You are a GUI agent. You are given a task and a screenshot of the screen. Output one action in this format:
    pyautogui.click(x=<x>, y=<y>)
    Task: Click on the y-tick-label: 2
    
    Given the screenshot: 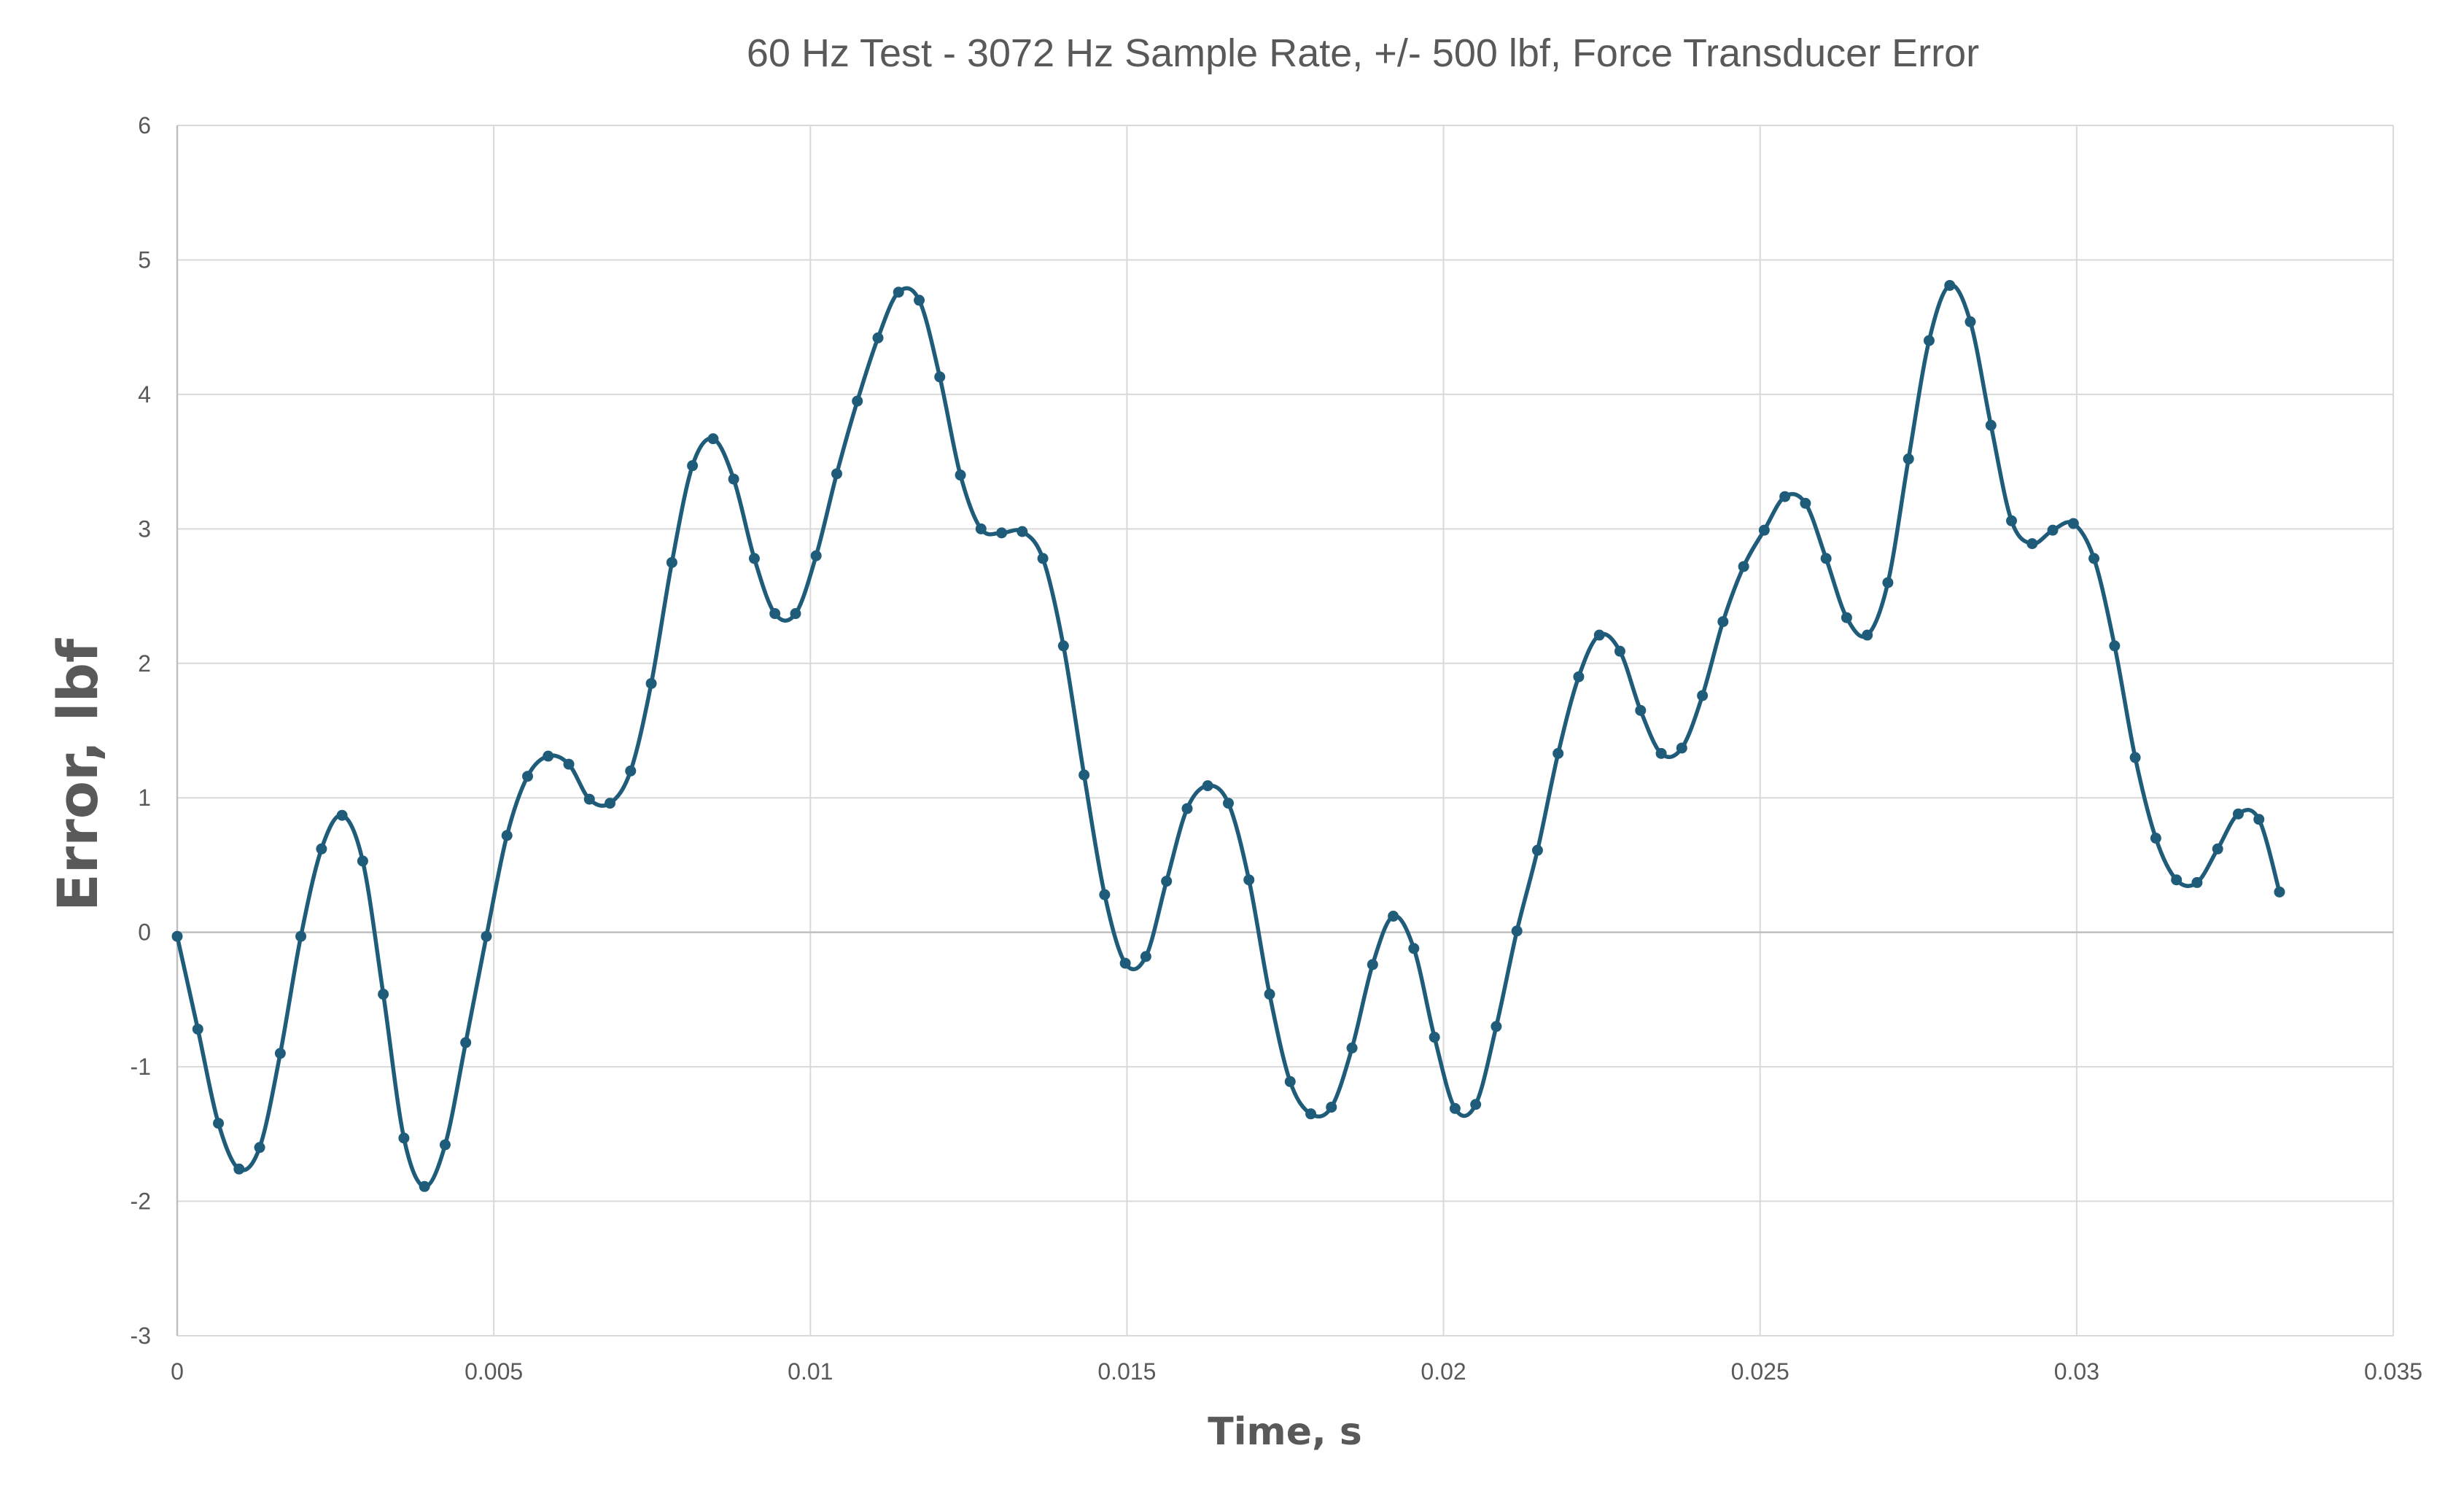 What is the action you would take?
    pyautogui.click(x=144, y=663)
    